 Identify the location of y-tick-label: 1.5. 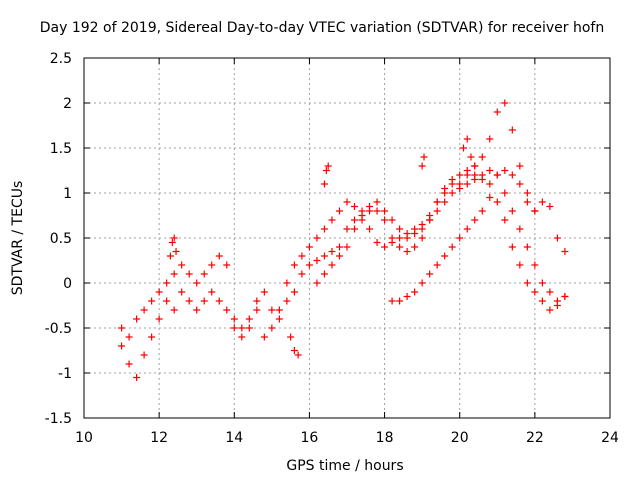
(61, 149).